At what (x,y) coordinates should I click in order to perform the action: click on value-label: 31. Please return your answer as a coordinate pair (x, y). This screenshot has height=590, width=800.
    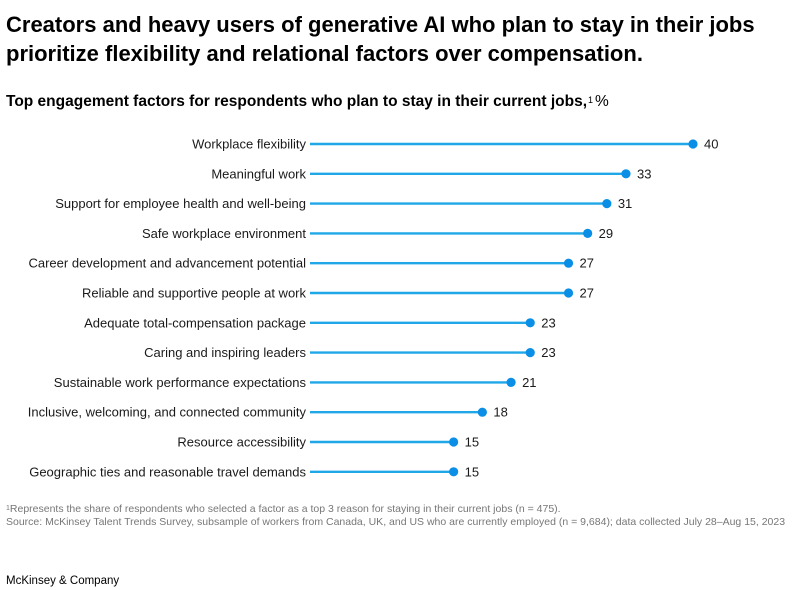
    Looking at the image, I should click on (625, 203).